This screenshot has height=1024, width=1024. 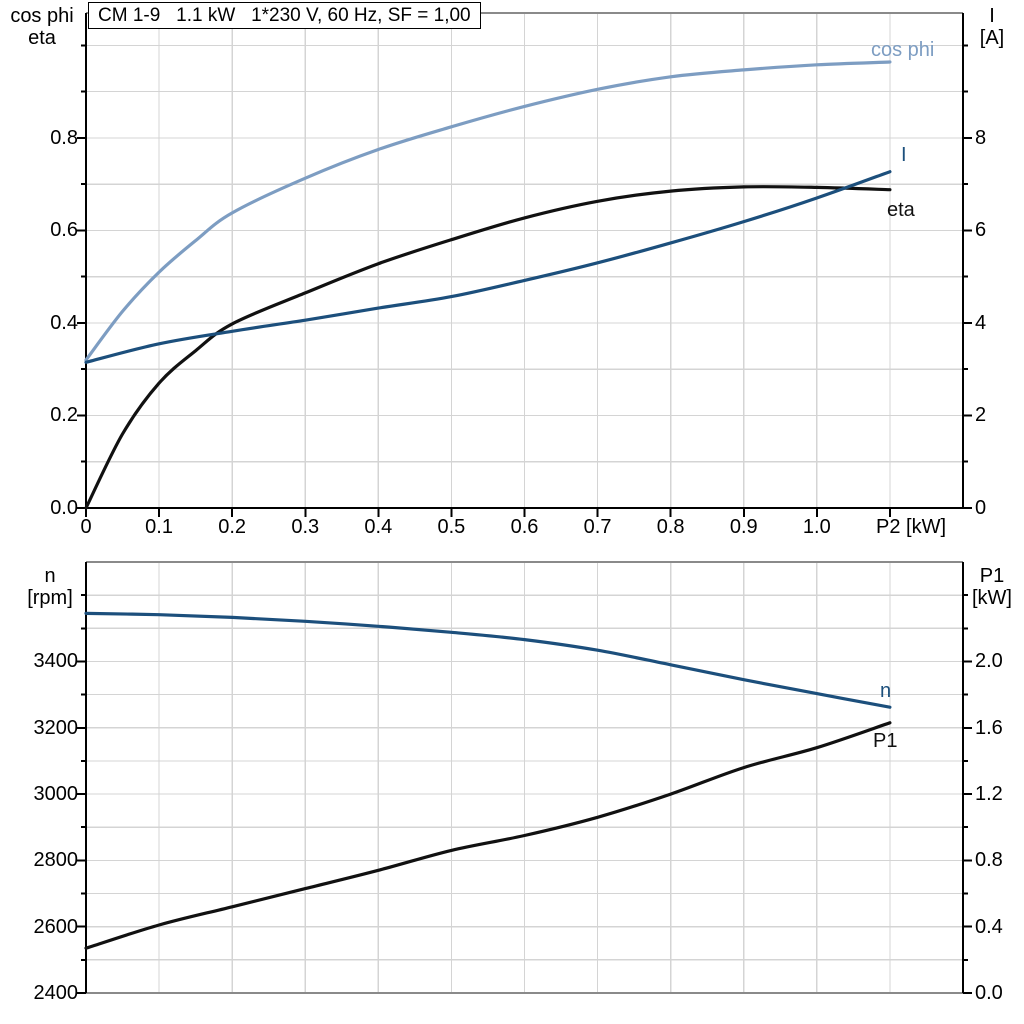 I want to click on n-curve, so click(x=488, y=660).